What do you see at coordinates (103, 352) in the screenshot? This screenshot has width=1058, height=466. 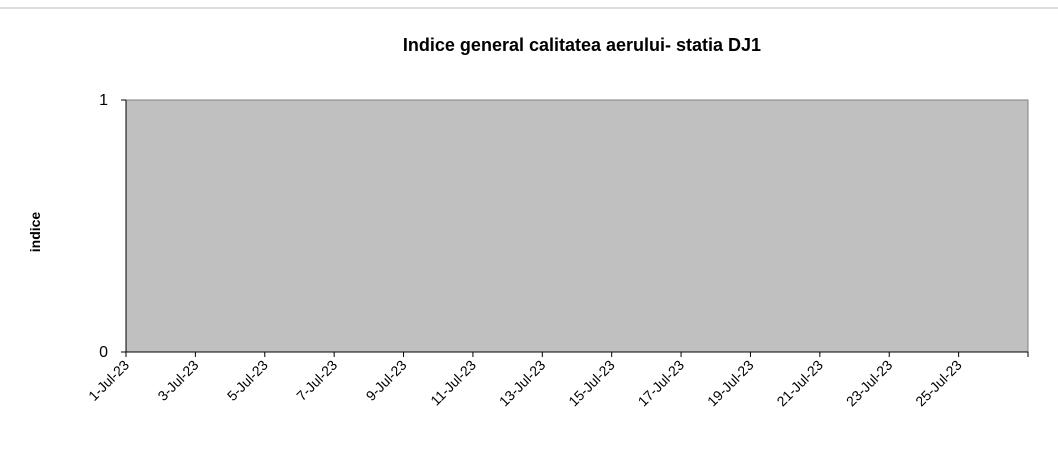 I see `y-tick-label: 0` at bounding box center [103, 352].